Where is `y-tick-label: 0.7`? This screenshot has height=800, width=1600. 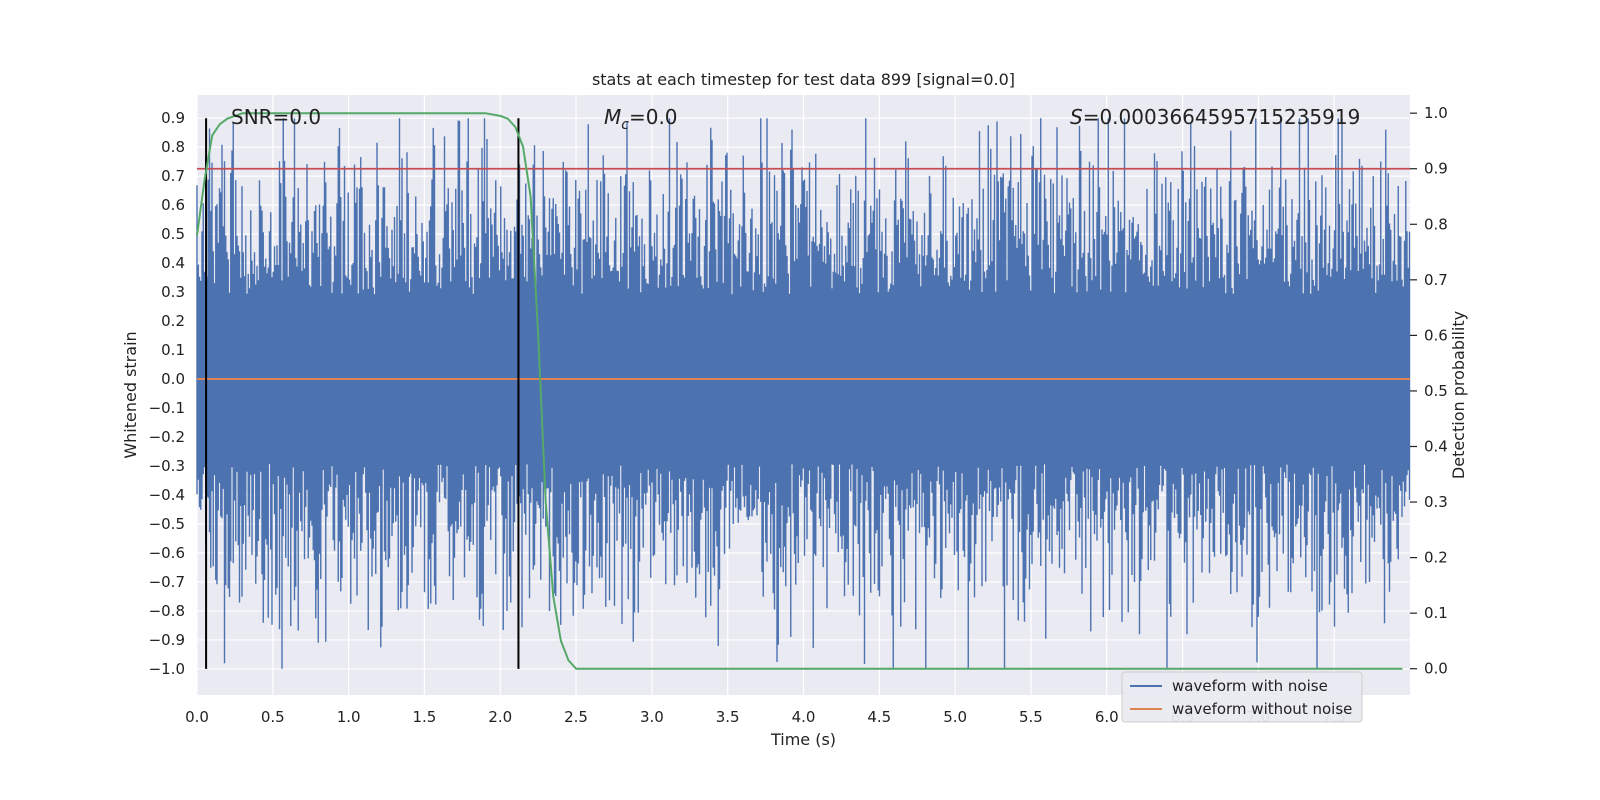
y-tick-label: 0.7 is located at coordinates (173, 176).